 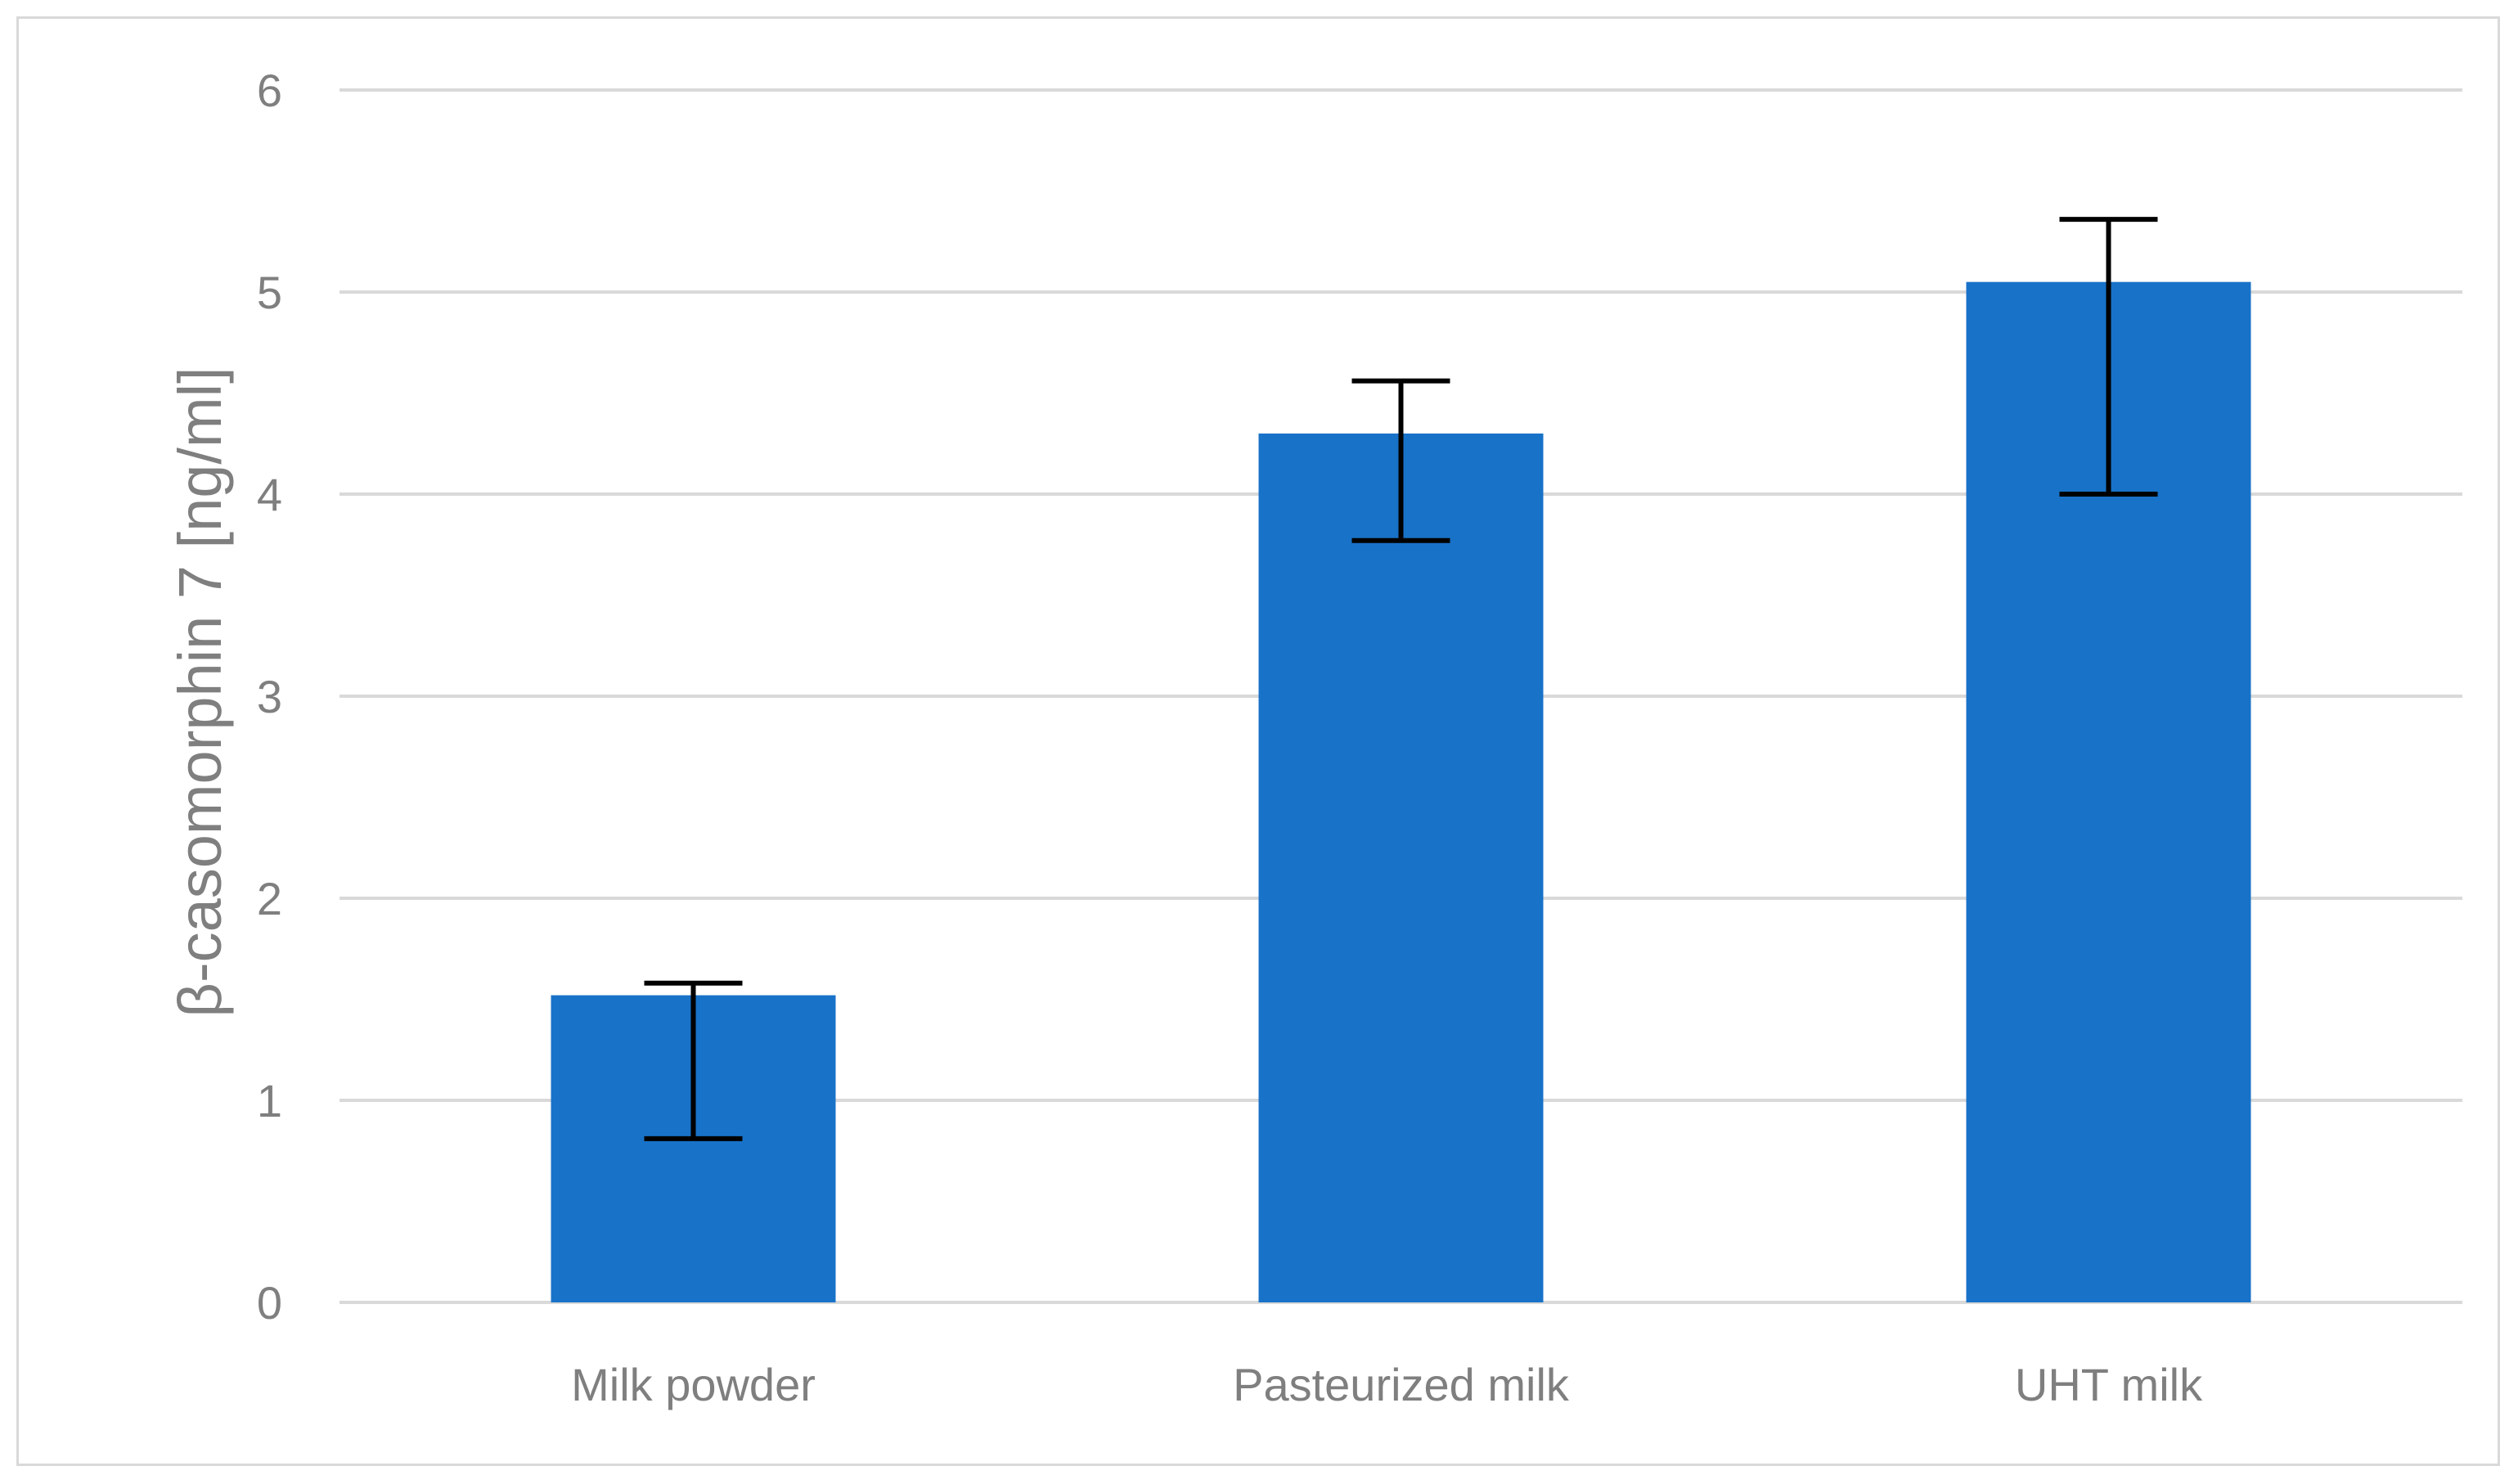 What do you see at coordinates (2109, 1384) in the screenshot?
I see `x-tick-label: UHT milk` at bounding box center [2109, 1384].